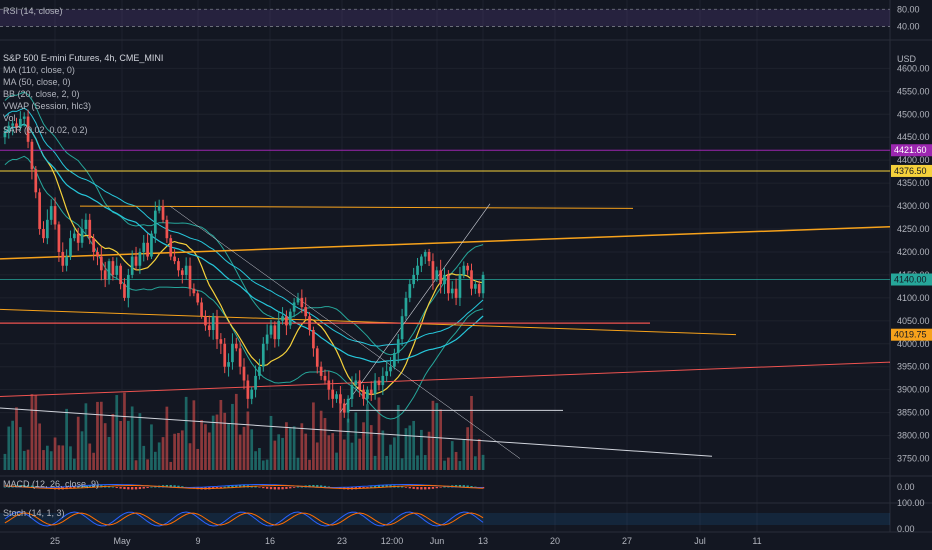  Describe the element at coordinates (33, 11) in the screenshot. I see `rsi-label: RSI (14, close)` at that location.